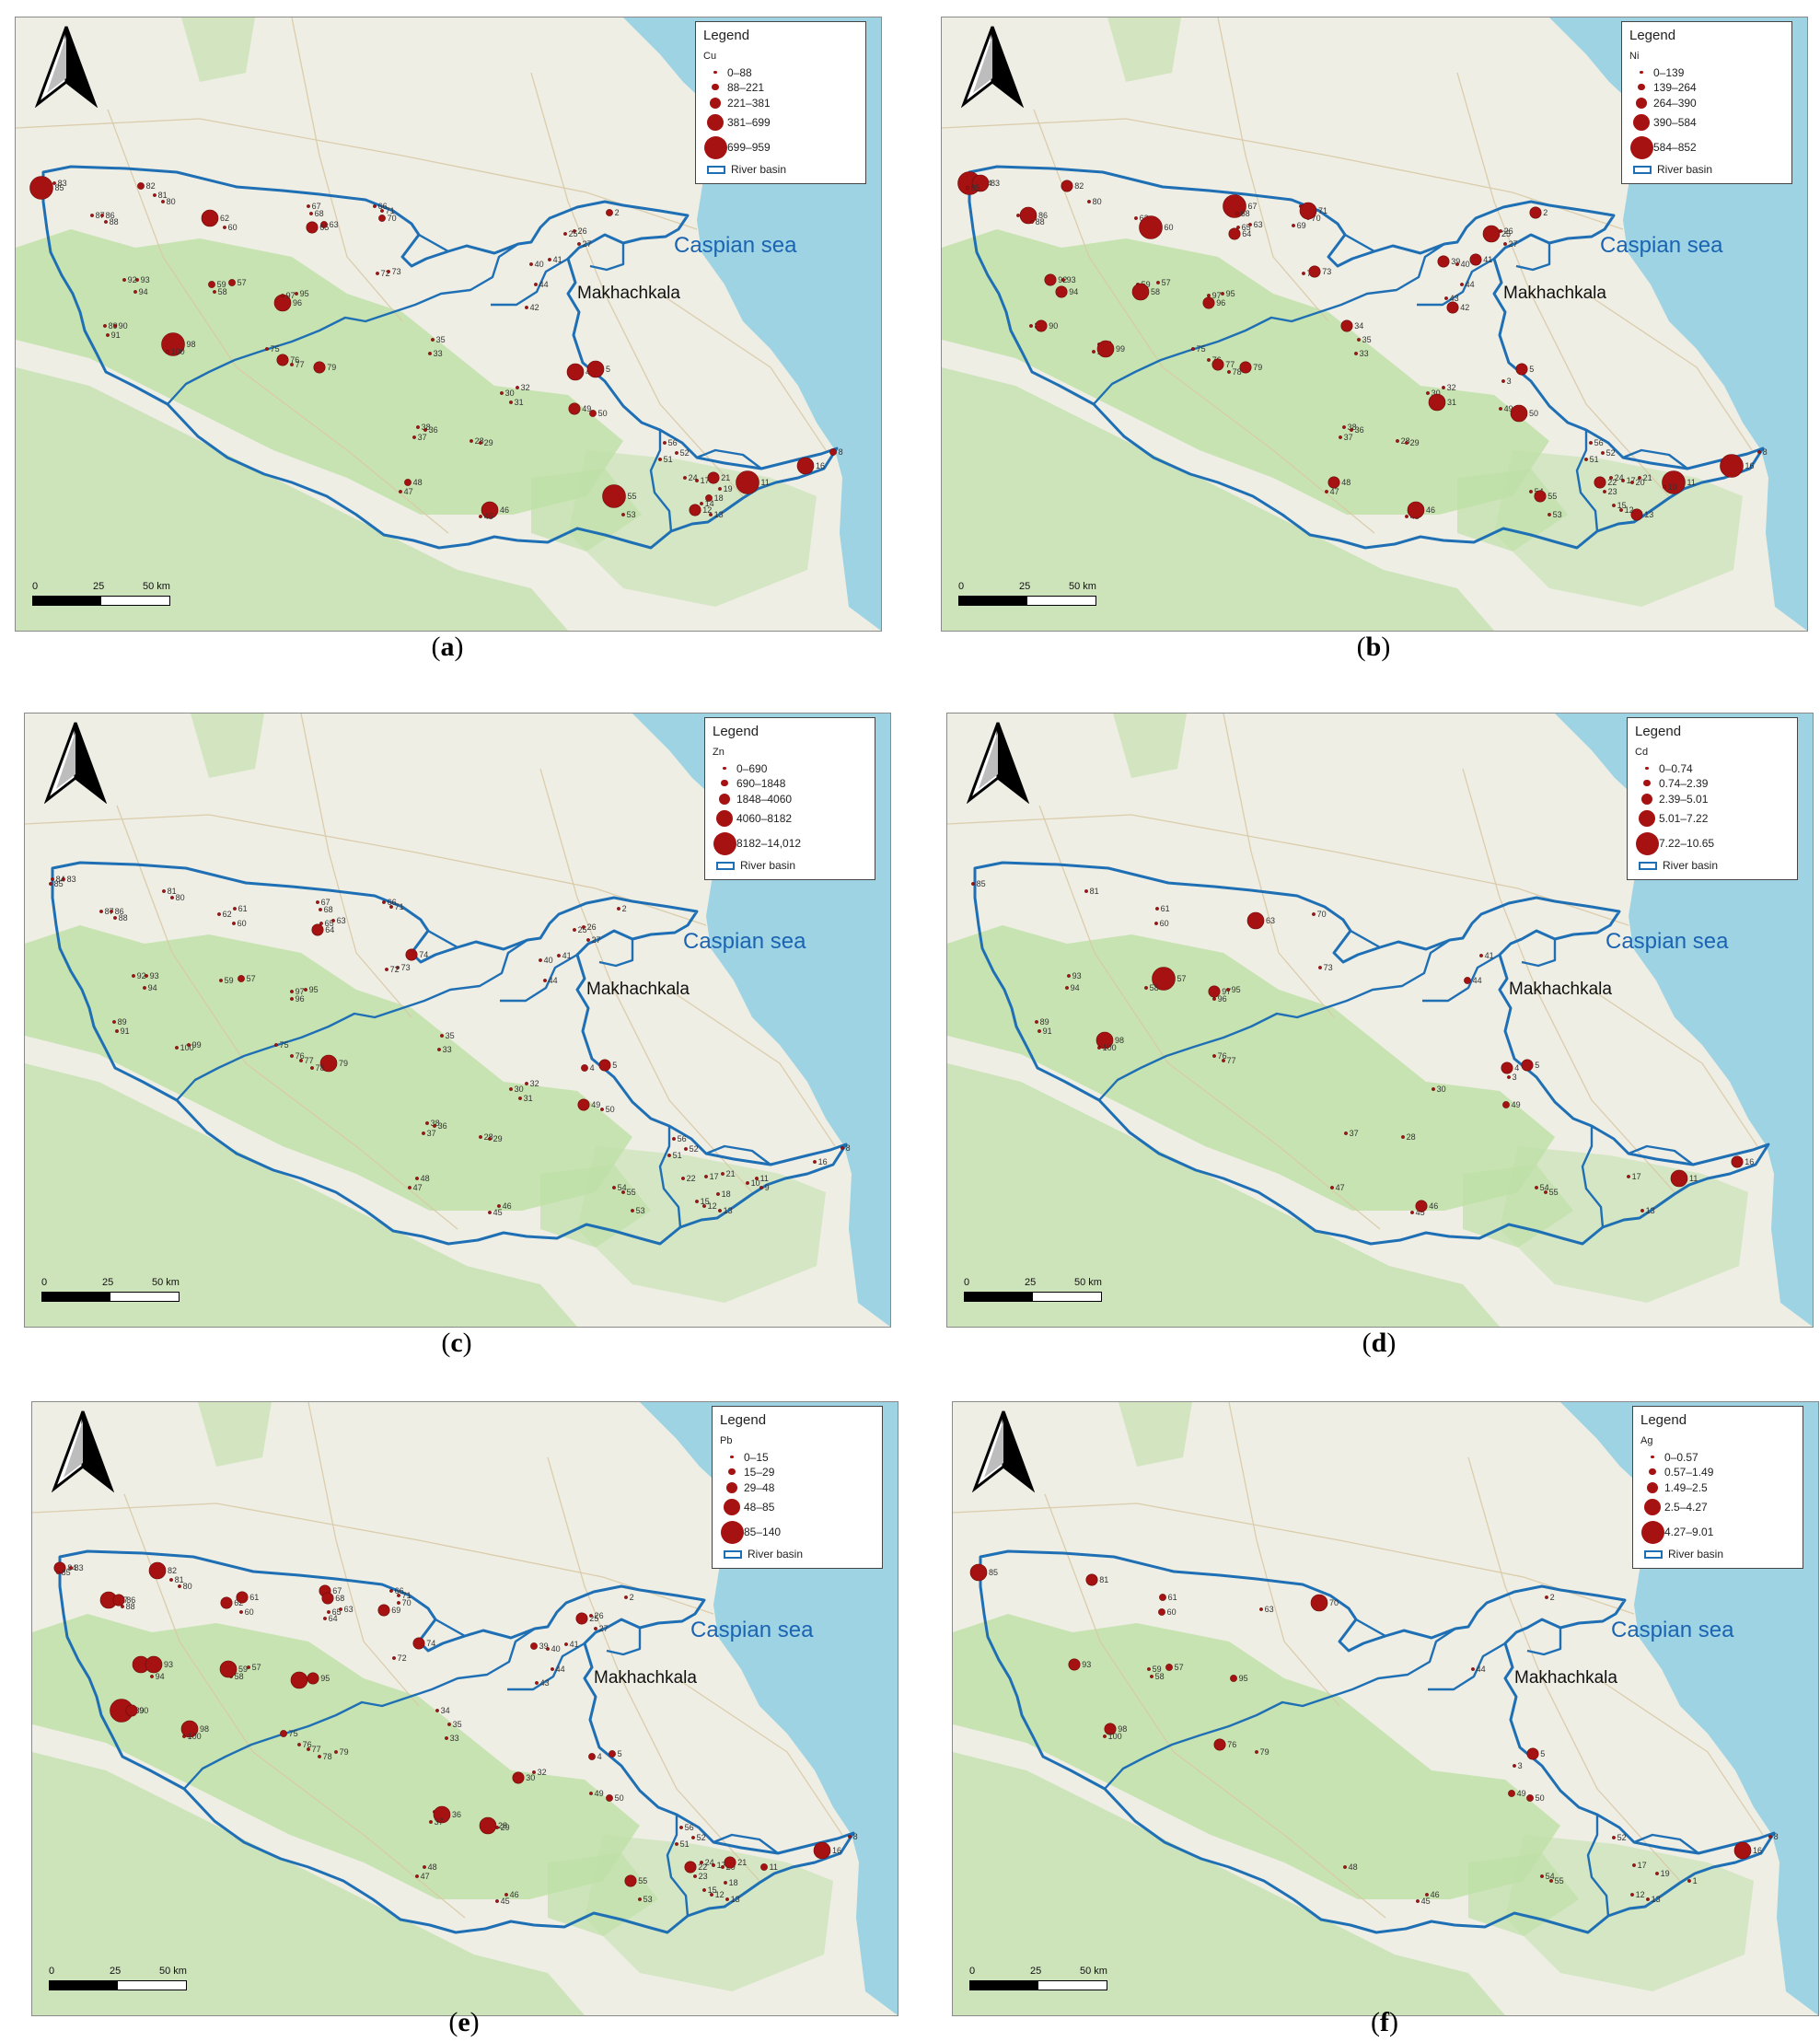 The image size is (1820, 2042). What do you see at coordinates (187, 1047) in the screenshot?
I see `site-label-100: 100` at bounding box center [187, 1047].